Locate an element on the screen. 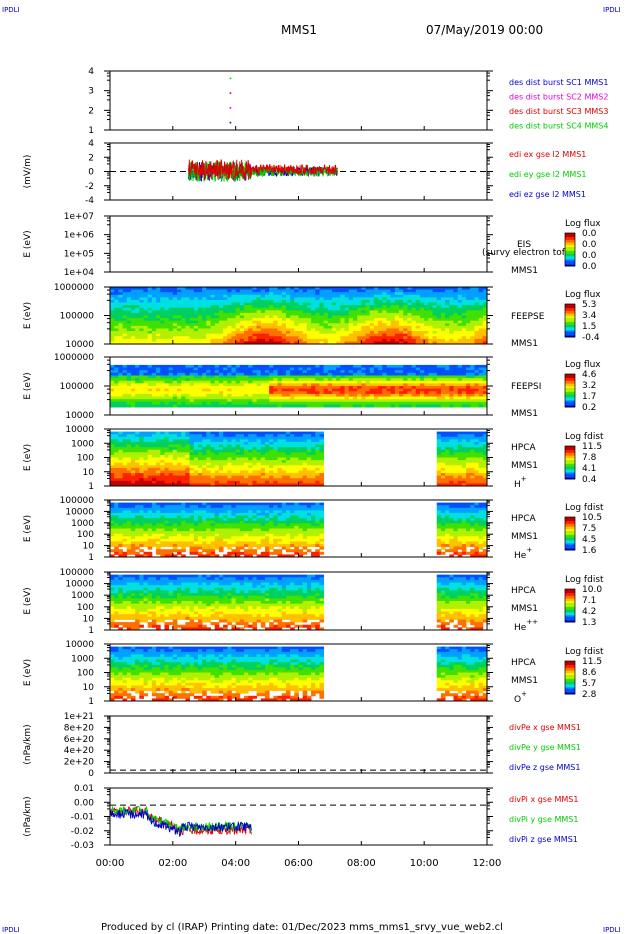 Image resolution: width=630 pixels, height=934 pixels. eis-ytick: 1e+05 is located at coordinates (79, 254).